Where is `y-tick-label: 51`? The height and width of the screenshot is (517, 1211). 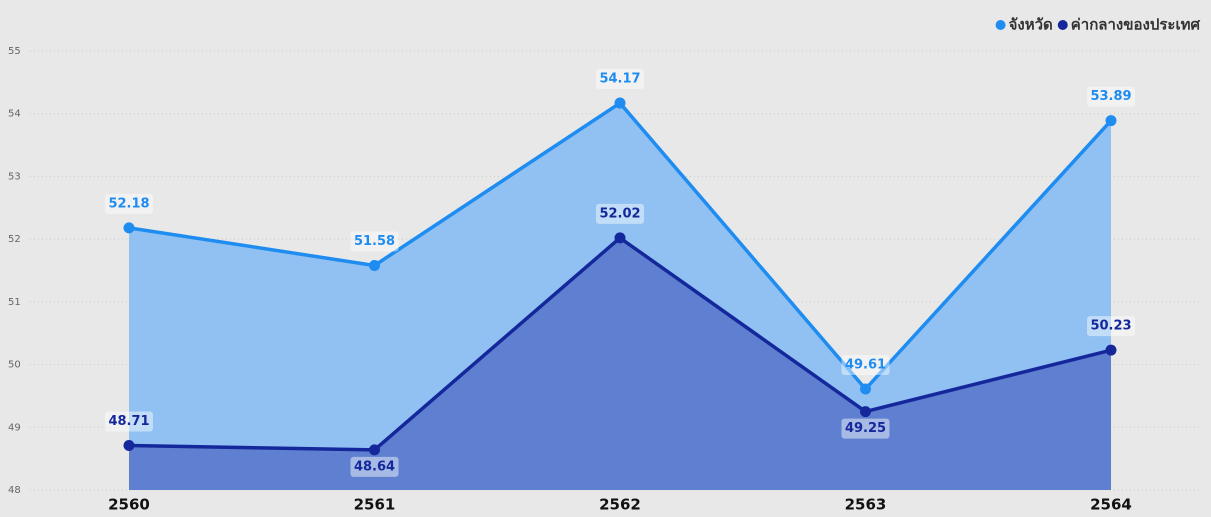 y-tick-label: 51 is located at coordinates (14, 302).